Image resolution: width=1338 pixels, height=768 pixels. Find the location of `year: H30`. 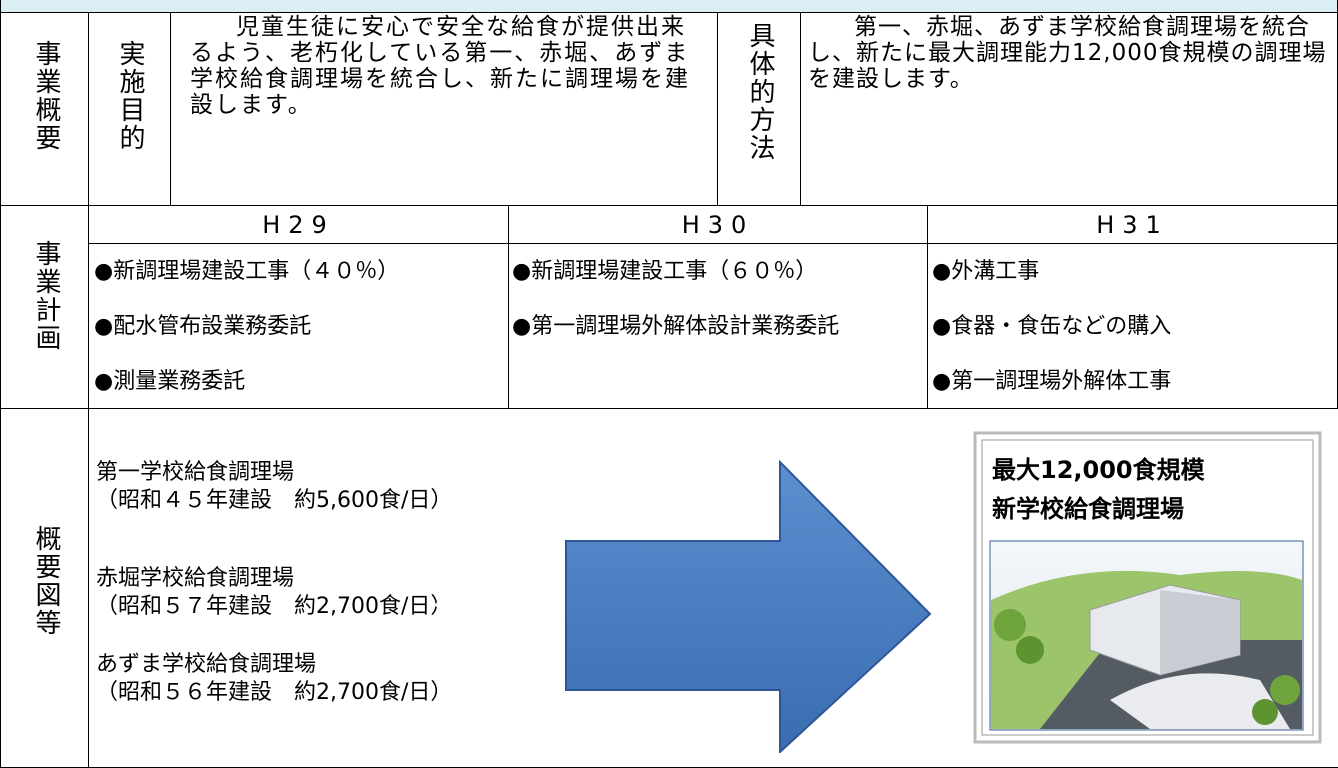

year: H30 is located at coordinates (718, 225).